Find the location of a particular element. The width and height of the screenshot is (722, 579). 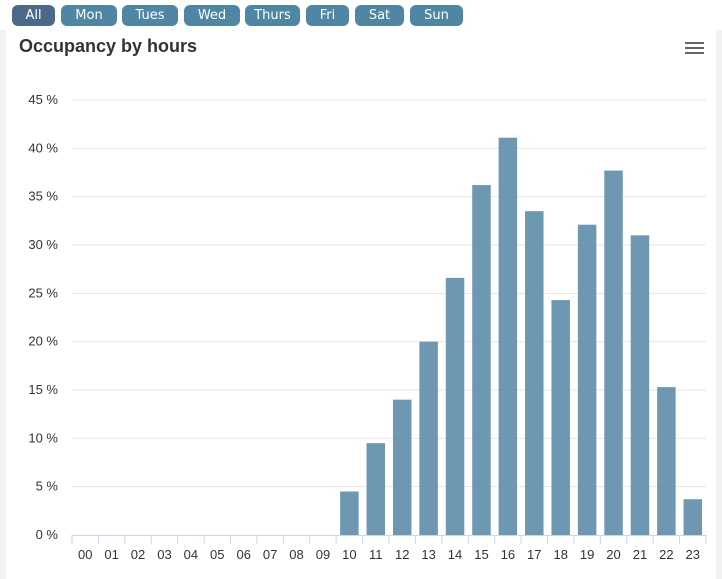

y-tick-label: 30 % is located at coordinates (43, 244).